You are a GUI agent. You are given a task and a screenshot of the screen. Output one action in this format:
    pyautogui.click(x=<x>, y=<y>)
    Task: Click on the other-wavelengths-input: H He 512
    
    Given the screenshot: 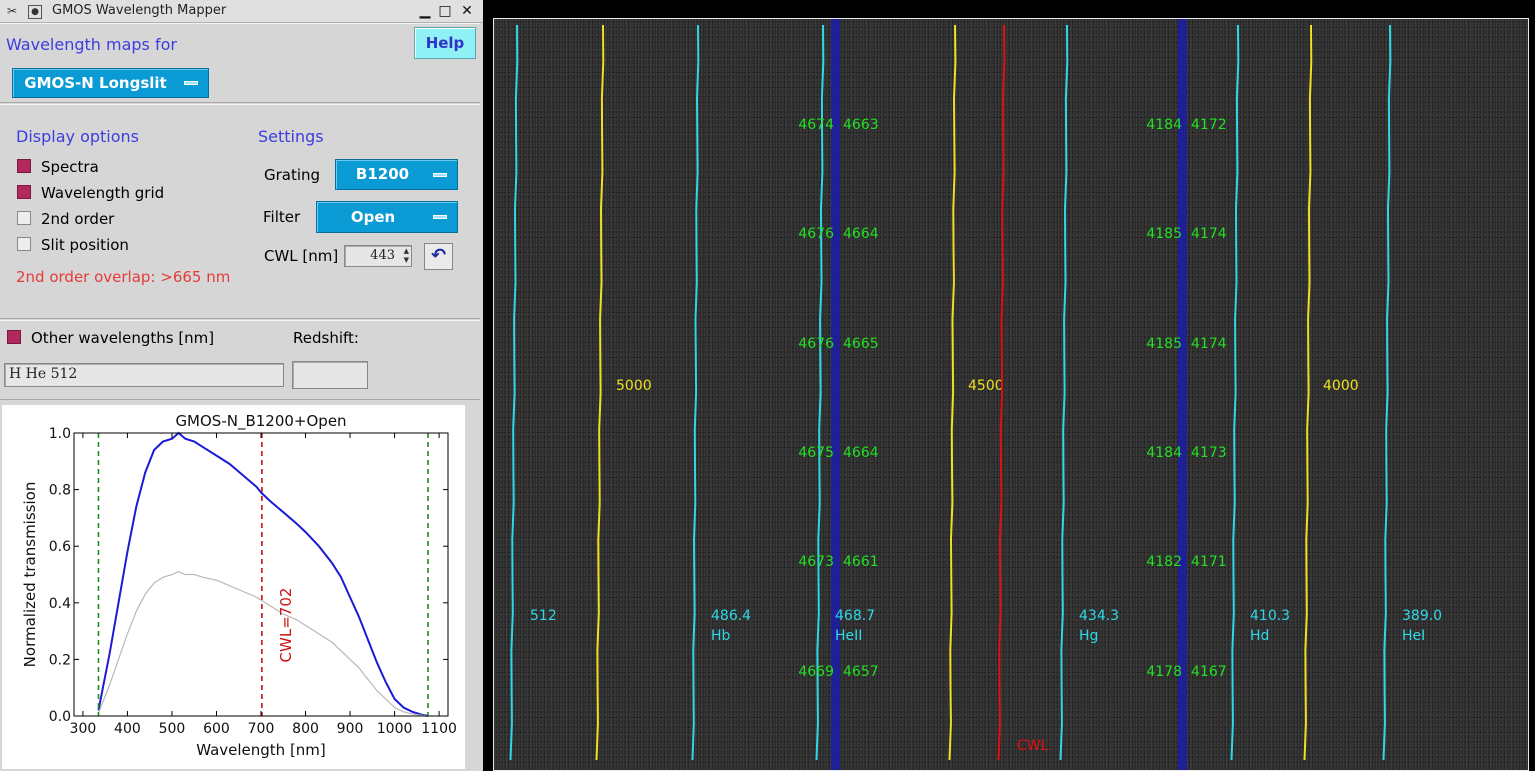 What is the action you would take?
    pyautogui.click(x=144, y=375)
    